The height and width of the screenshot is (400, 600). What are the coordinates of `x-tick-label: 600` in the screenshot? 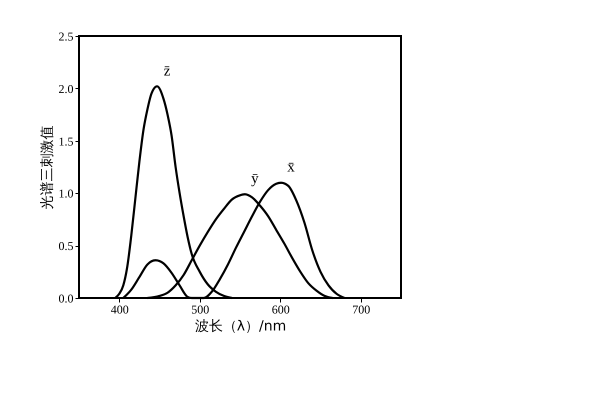 It's located at (281, 309).